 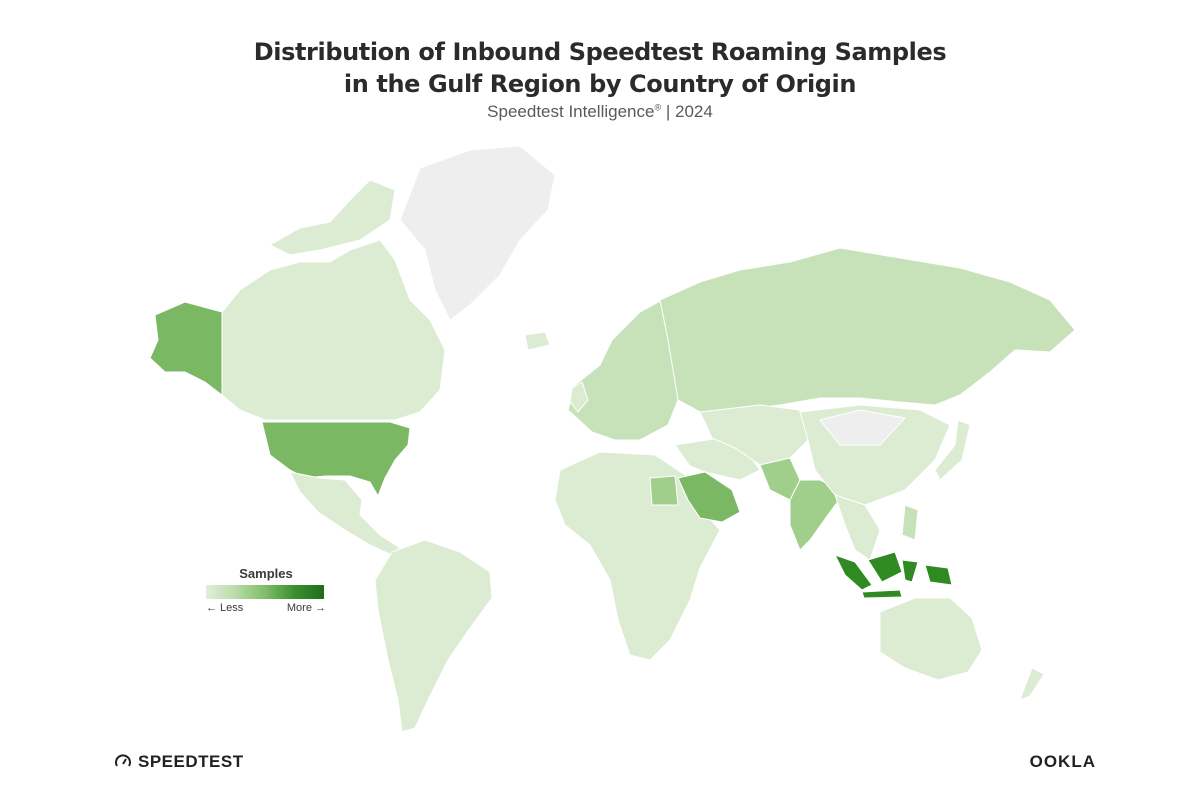 What do you see at coordinates (345, 513) in the screenshot?
I see `region-mexico` at bounding box center [345, 513].